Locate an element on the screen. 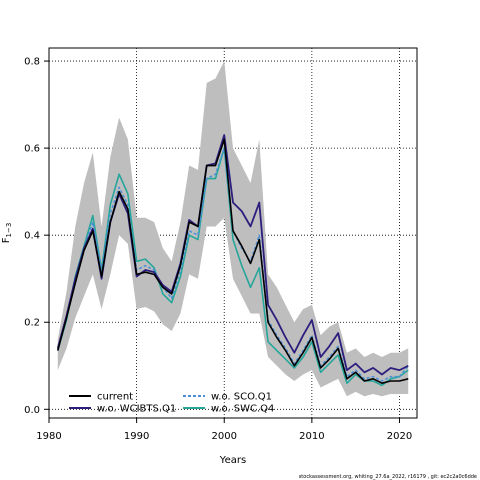  y-axis: 0.0 0.2 0.4 0.6 0.8 is located at coordinates (36, 236).